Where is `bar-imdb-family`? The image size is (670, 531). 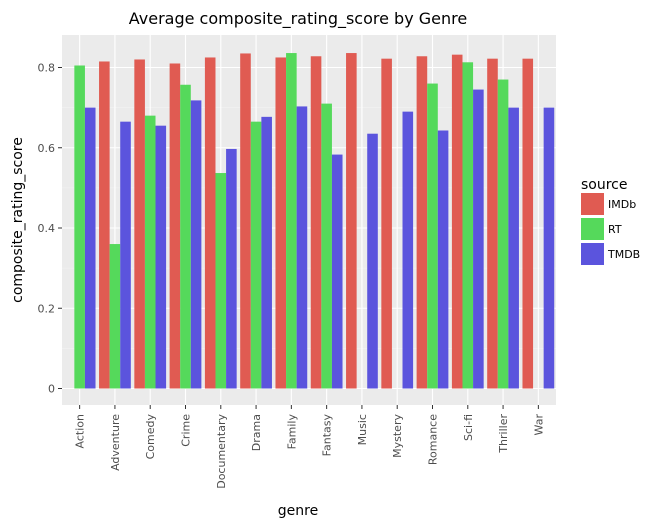
bar-imdb-family is located at coordinates (281, 223).